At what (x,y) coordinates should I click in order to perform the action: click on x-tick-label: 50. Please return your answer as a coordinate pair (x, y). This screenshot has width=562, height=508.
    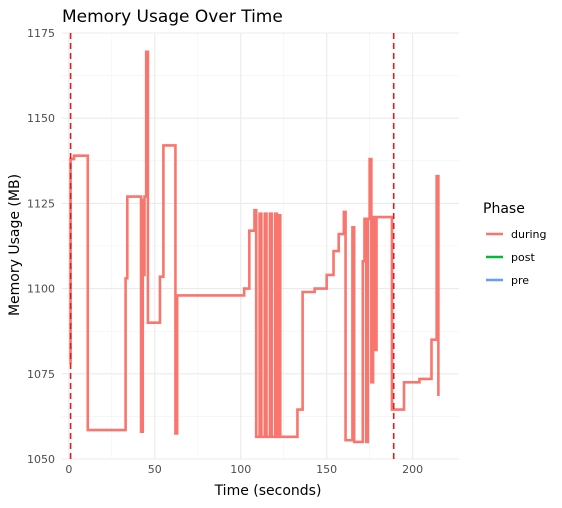
    Looking at the image, I should click on (155, 469).